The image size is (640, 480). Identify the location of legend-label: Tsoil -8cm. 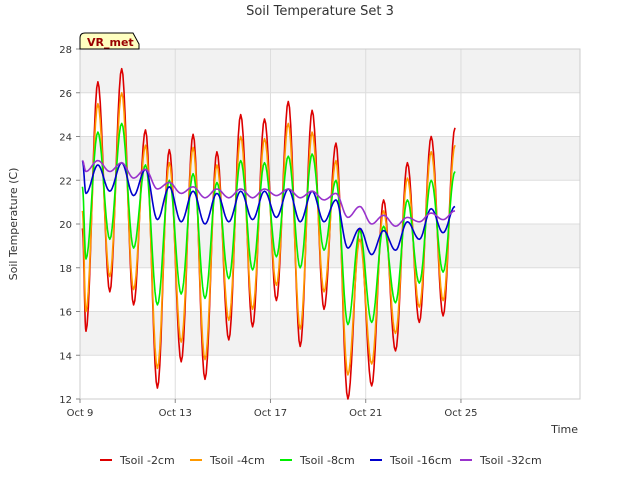
(327, 460).